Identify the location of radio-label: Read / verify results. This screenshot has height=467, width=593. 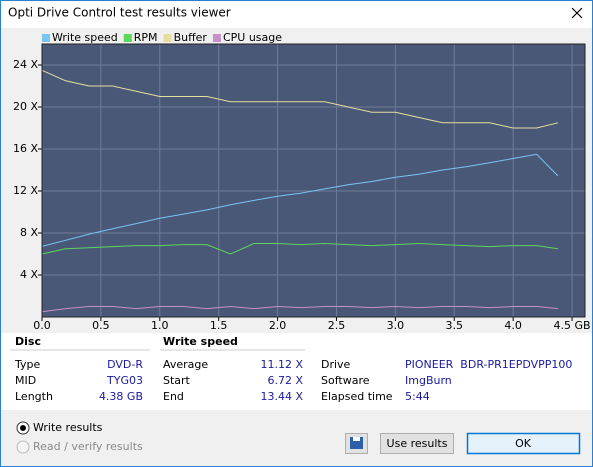
(88, 446).